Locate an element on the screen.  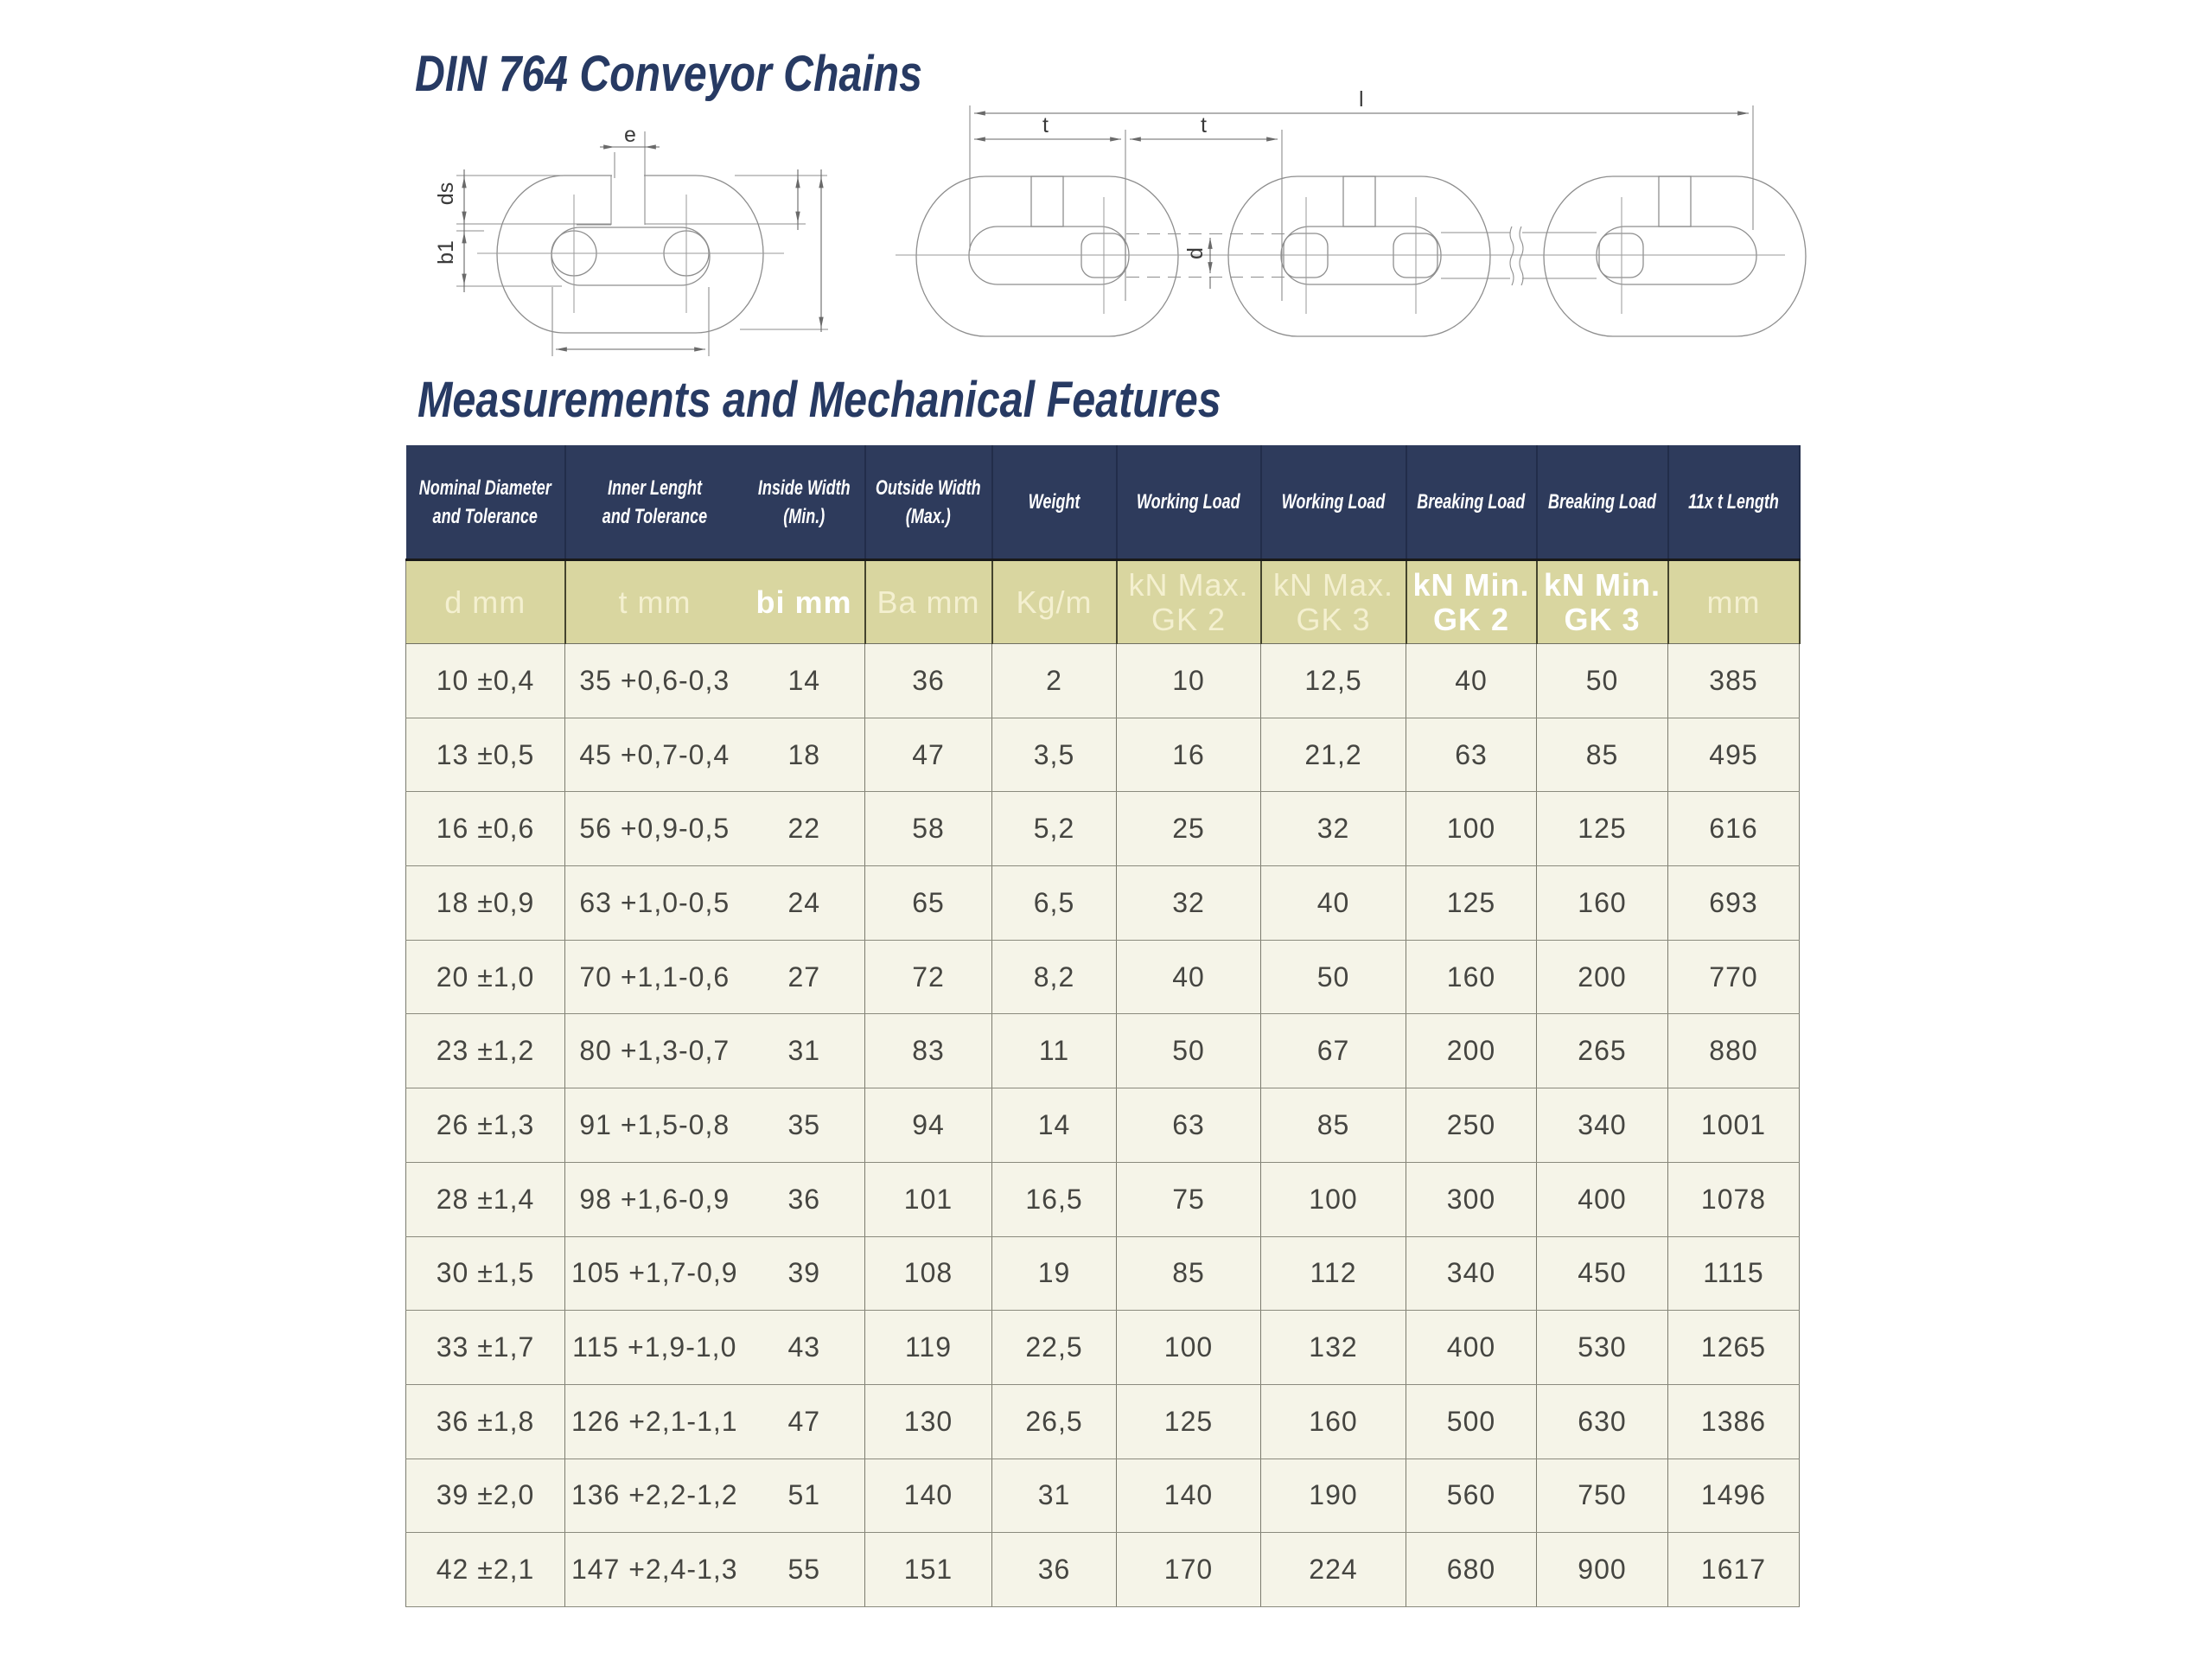
svg-text: e is located at coordinates (630, 135).